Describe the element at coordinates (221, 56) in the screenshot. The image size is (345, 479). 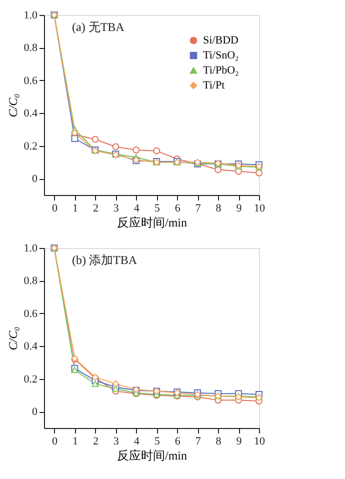
I see `legend-label: Ti/SnO₂` at that location.